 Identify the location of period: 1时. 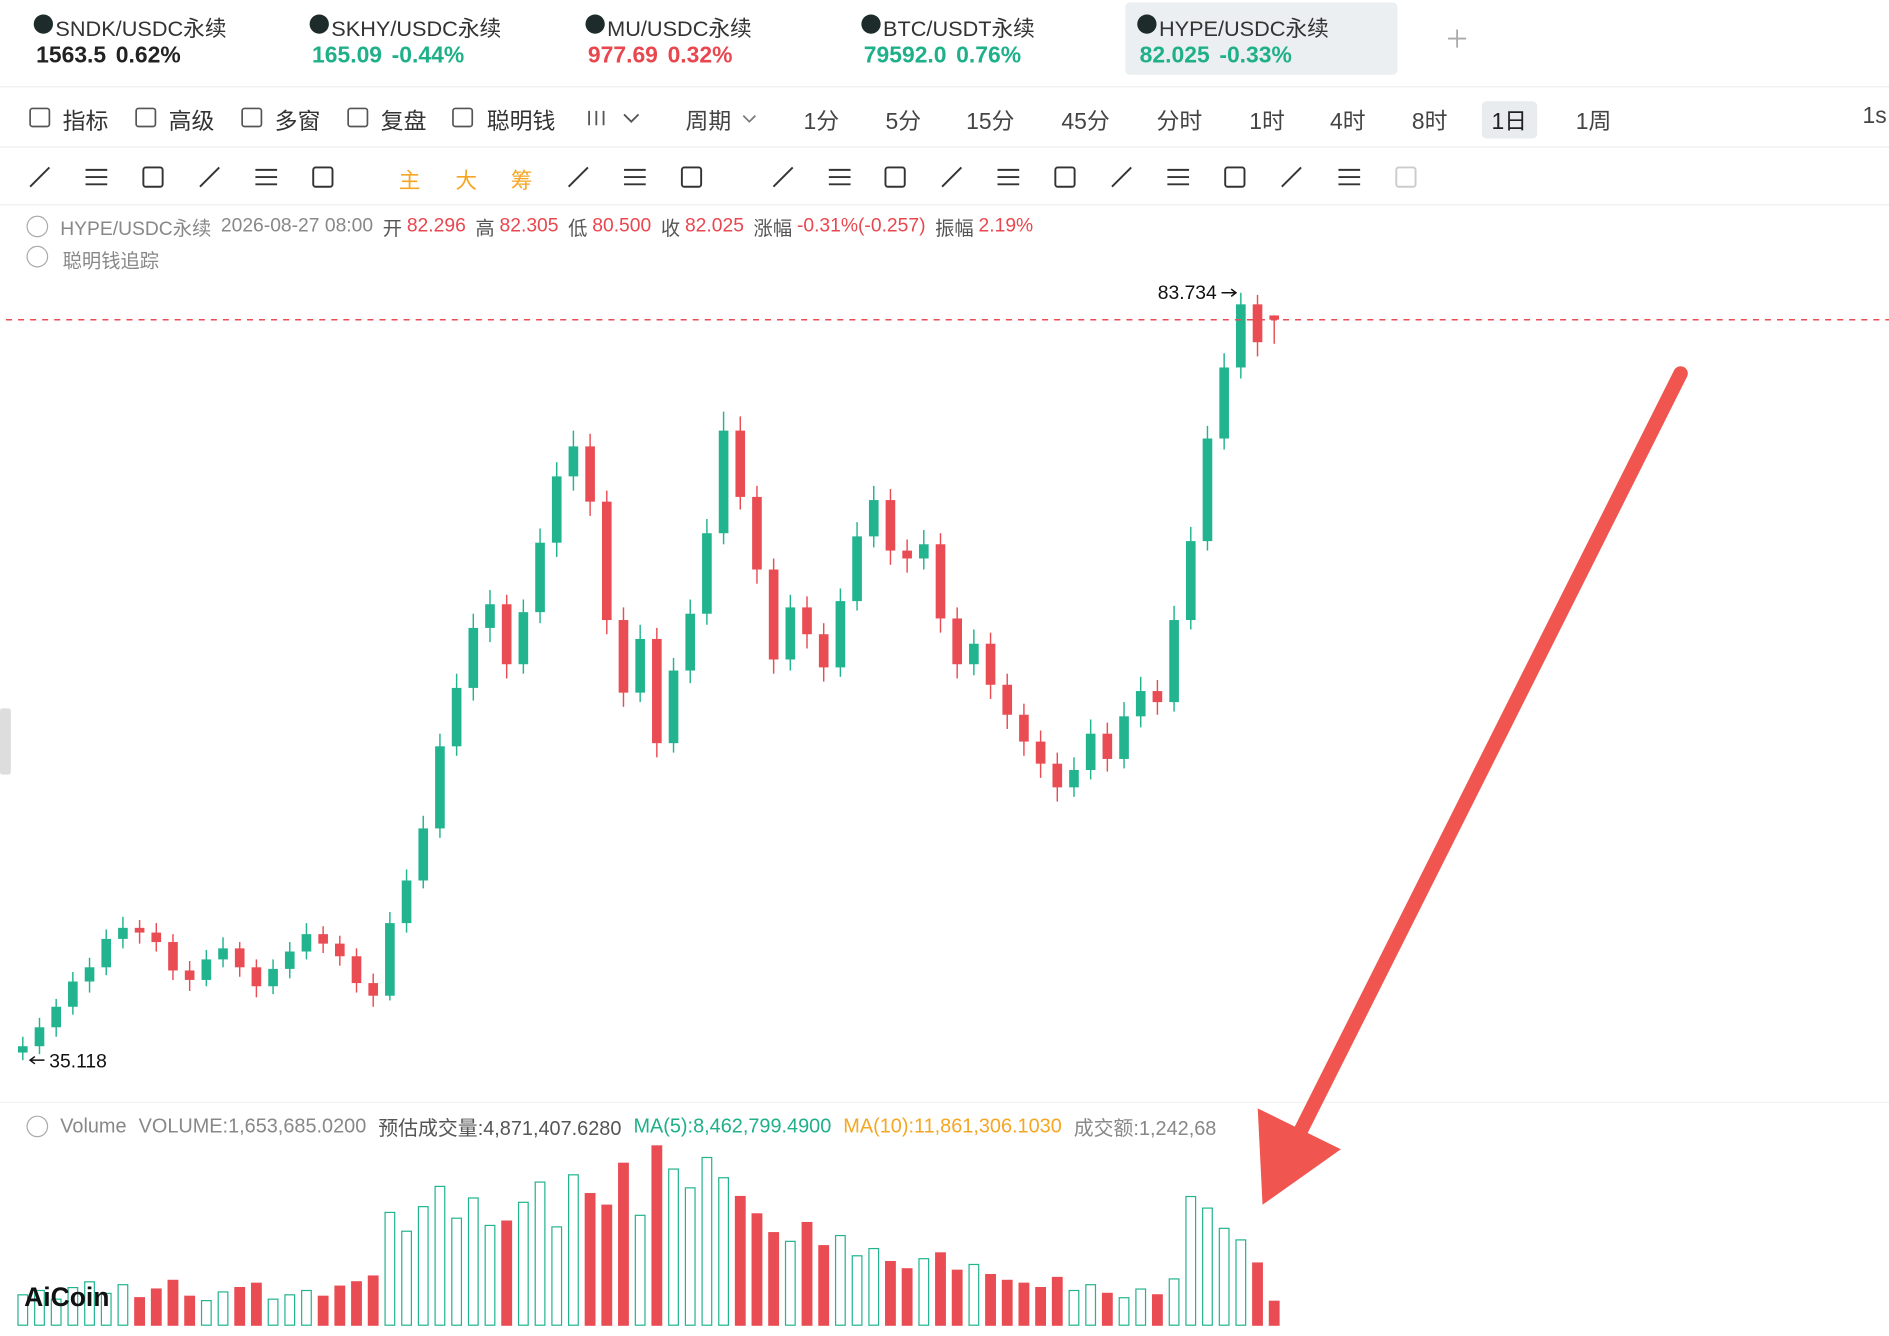
(1267, 122).